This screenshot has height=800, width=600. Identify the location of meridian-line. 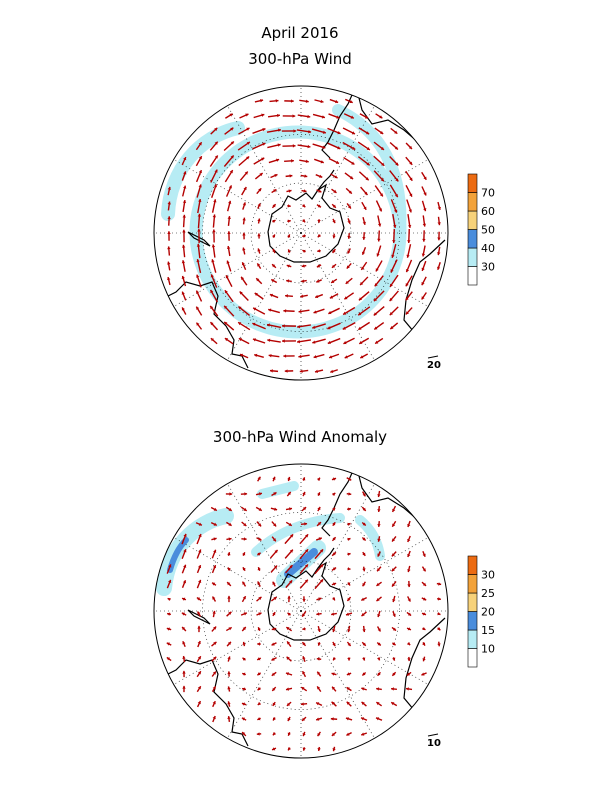
(337, 296).